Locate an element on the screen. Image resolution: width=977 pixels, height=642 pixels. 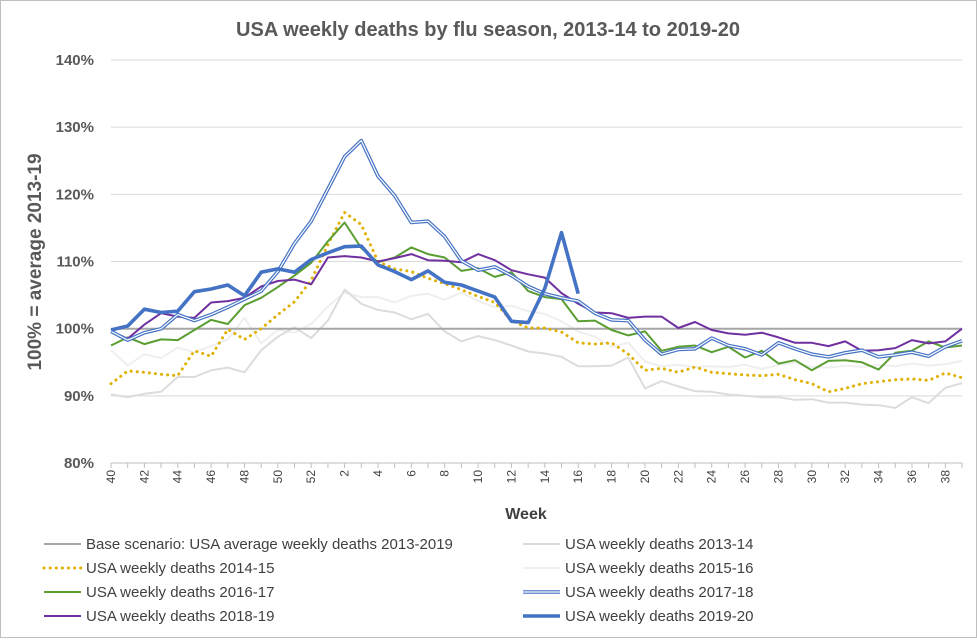
x-tick-label: 46 is located at coordinates (211, 477).